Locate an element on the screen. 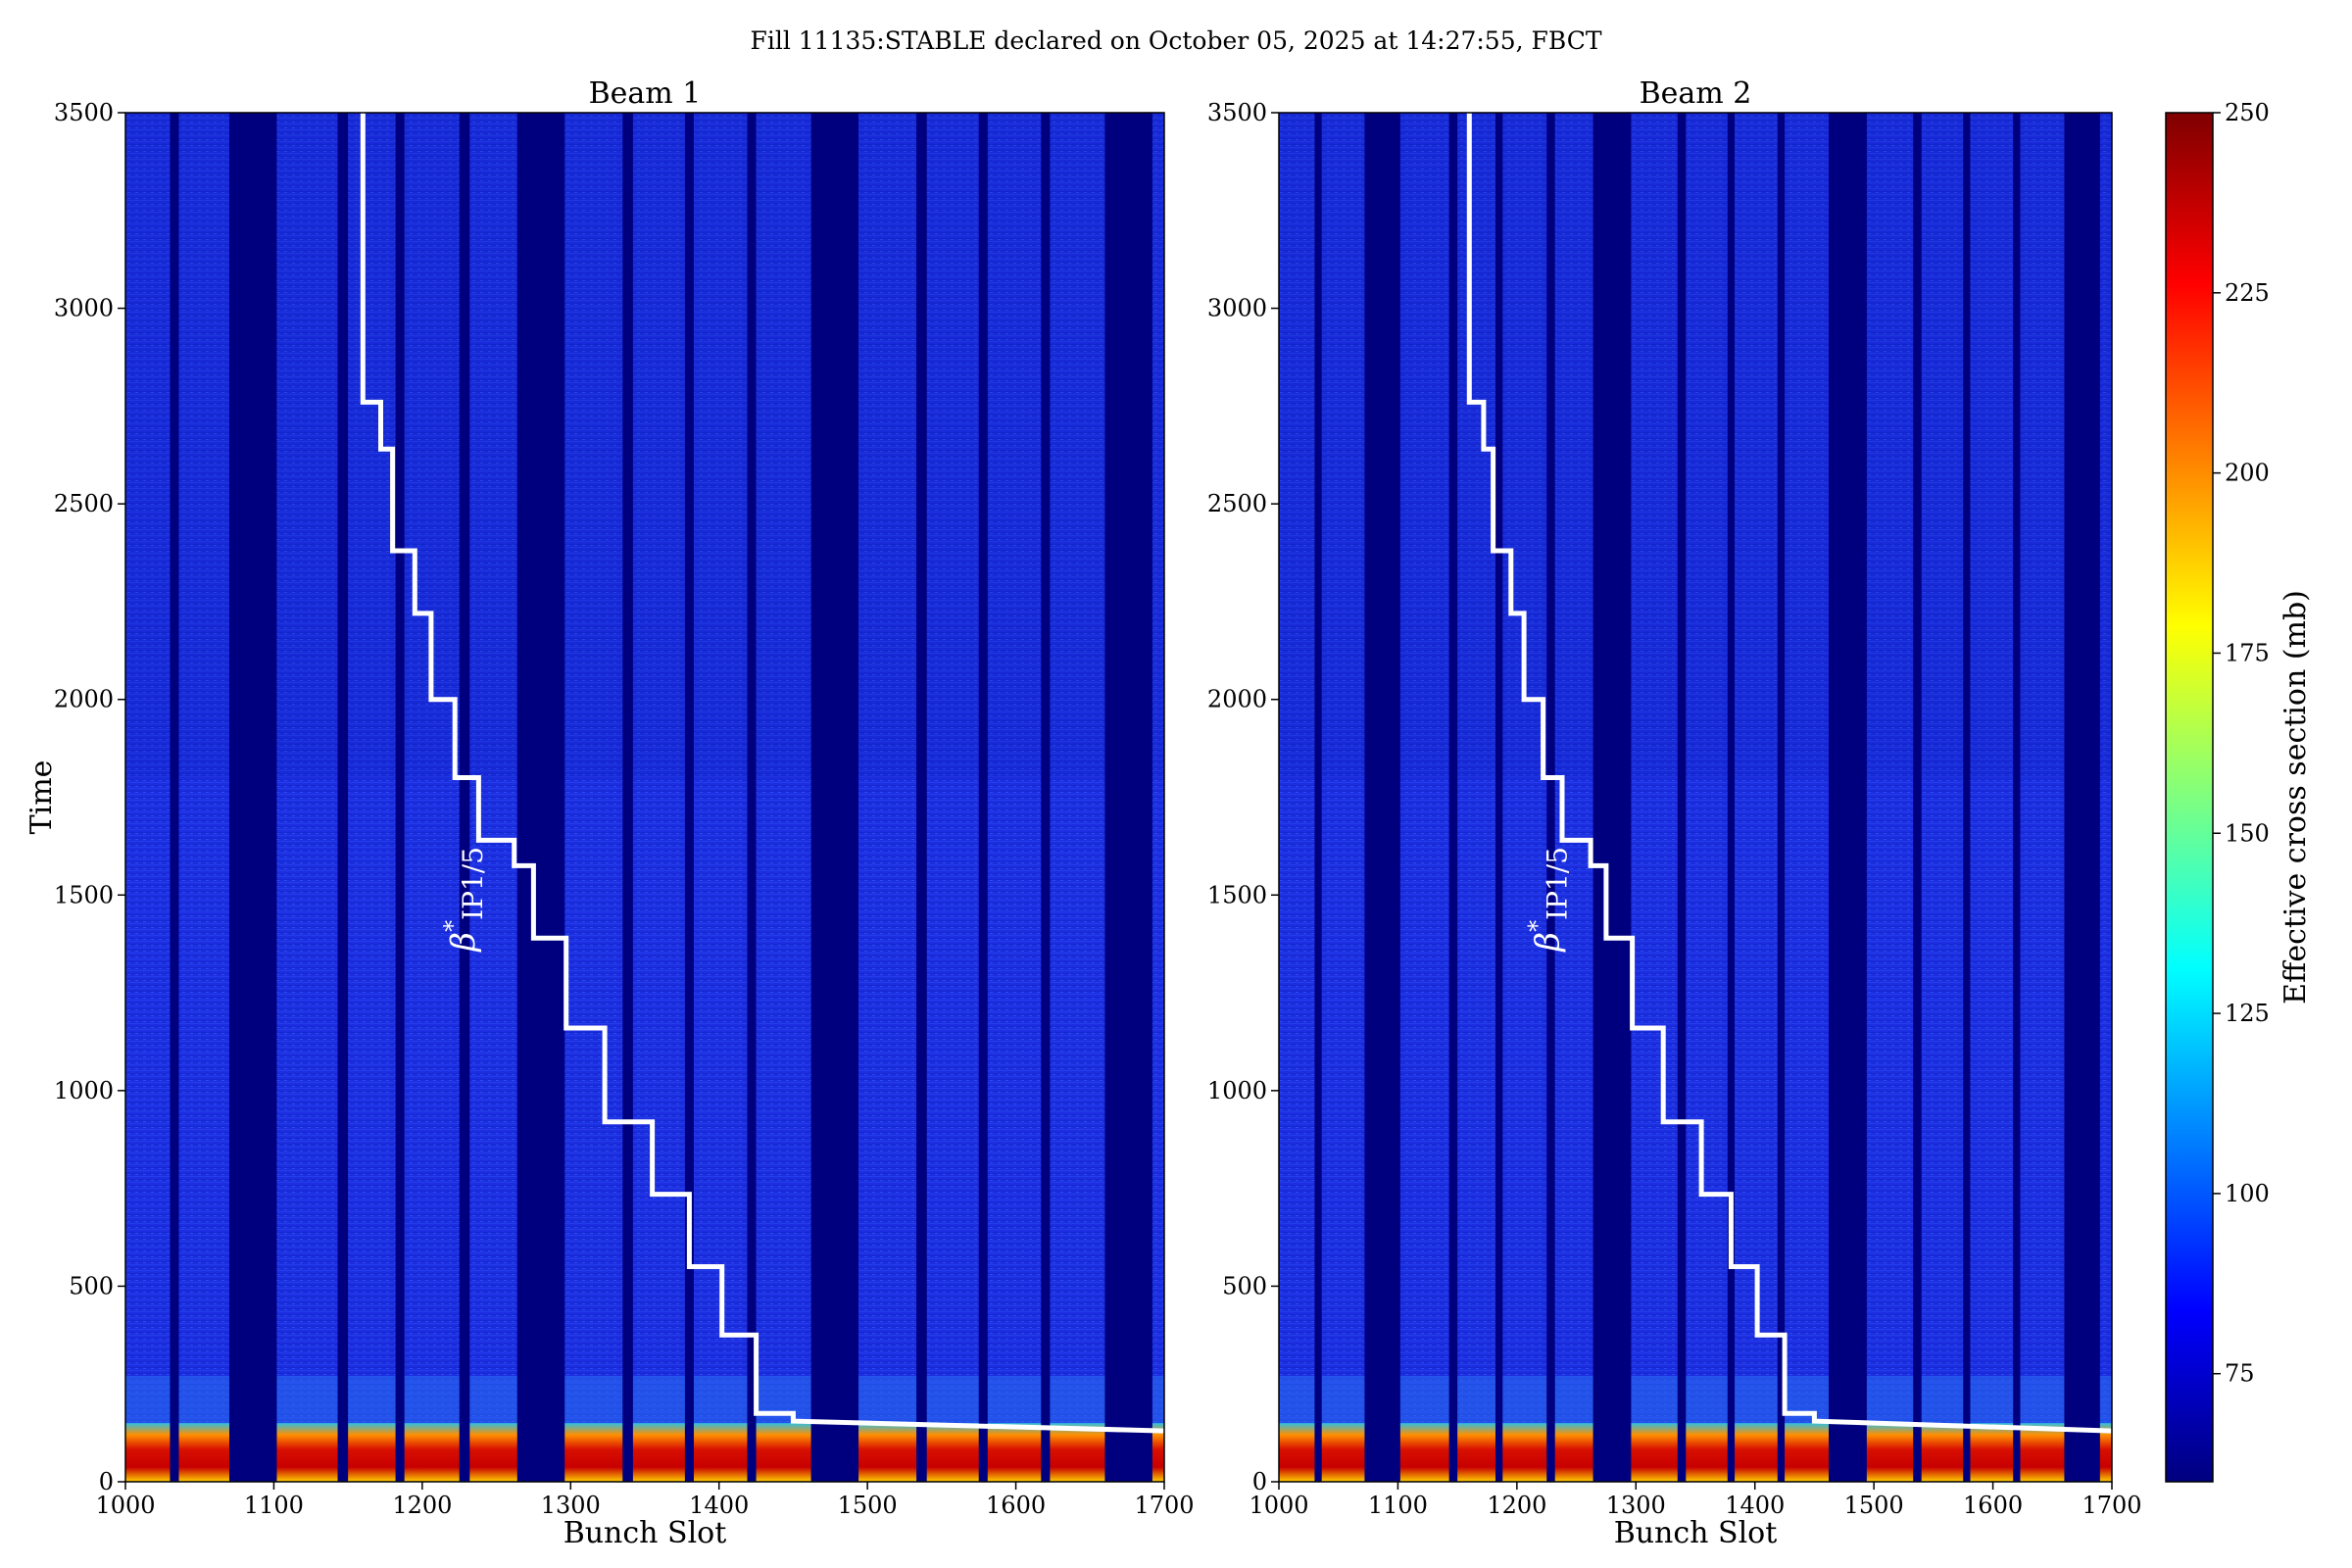 The width and height of the screenshot is (2352, 1568). beam-1-high-band is located at coordinates (644, 1452).